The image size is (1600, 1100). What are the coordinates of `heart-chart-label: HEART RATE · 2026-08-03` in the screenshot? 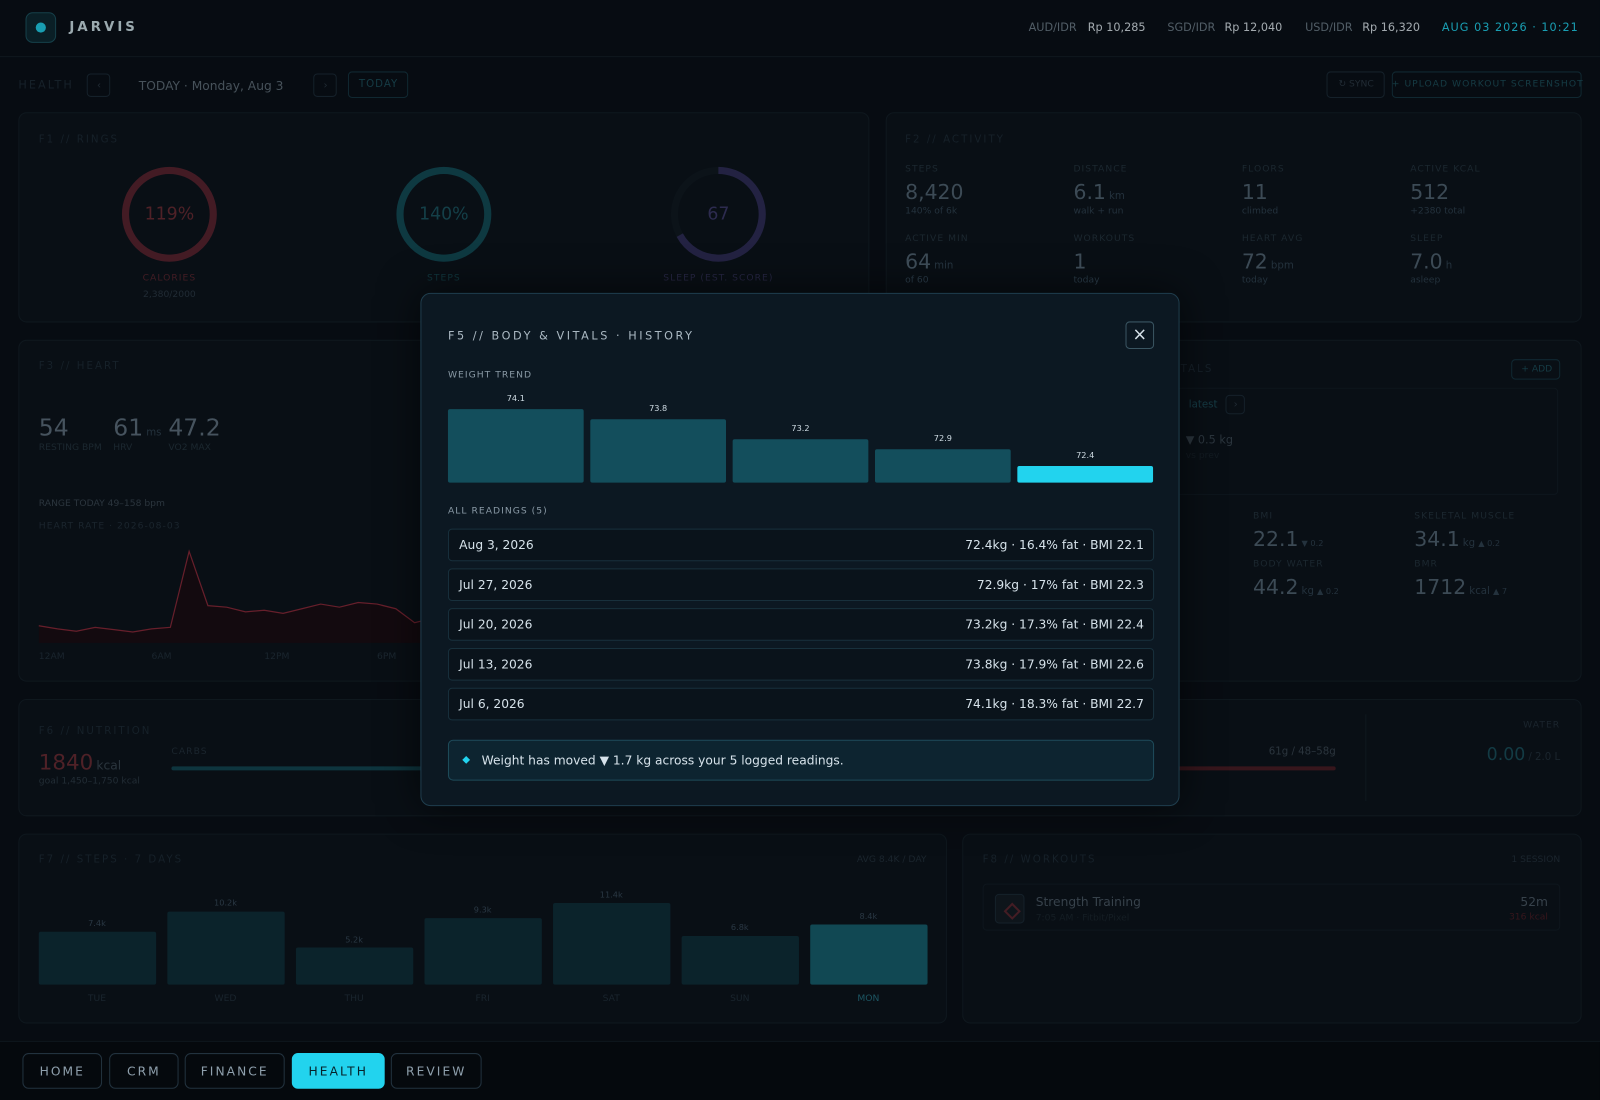 It's located at (109, 526).